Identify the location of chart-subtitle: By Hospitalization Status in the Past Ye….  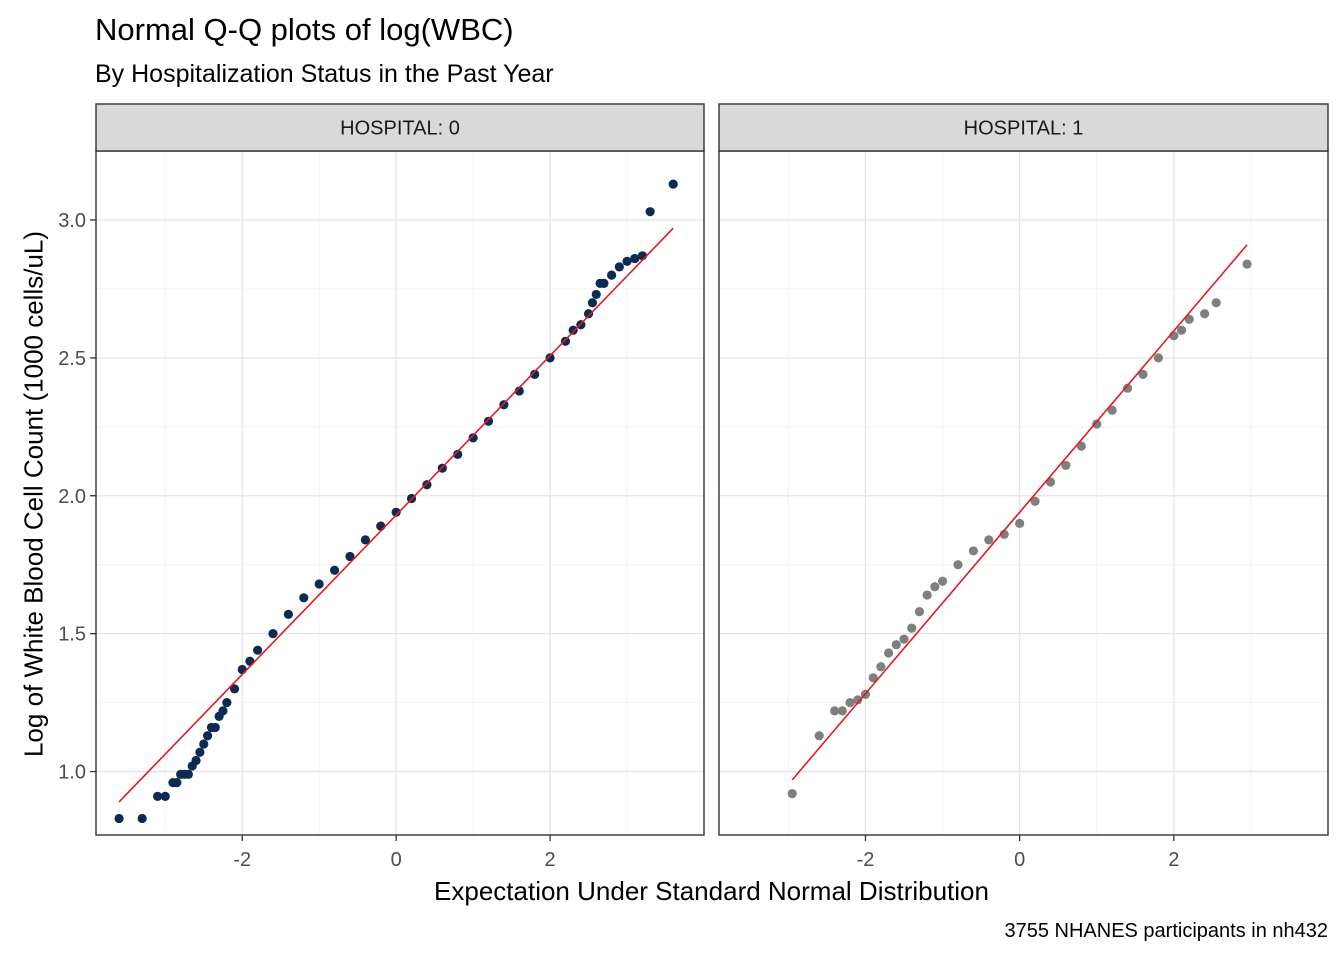
(324, 74).